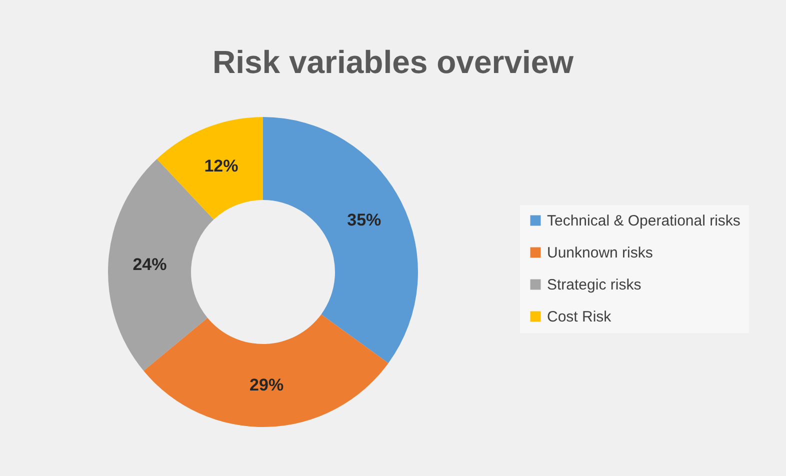 The width and height of the screenshot is (786, 476). Describe the element at coordinates (594, 285) in the screenshot. I see `legend-label: Strategic risks` at that location.